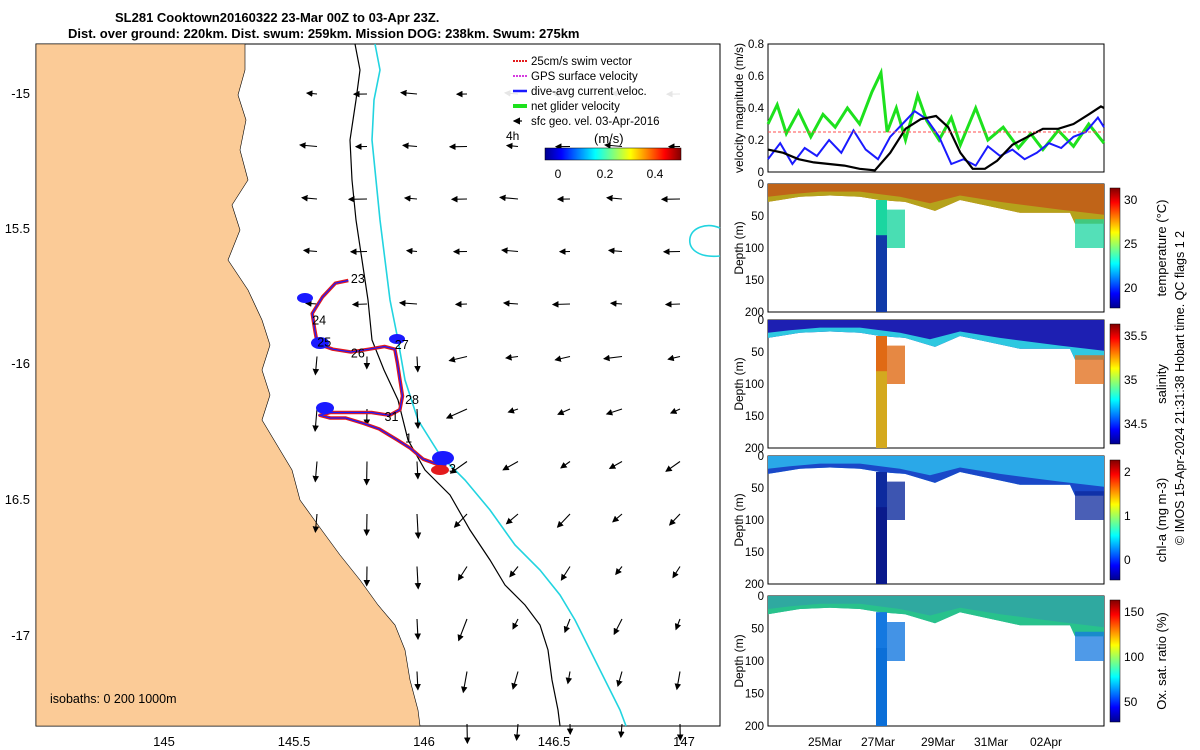  What do you see at coordinates (605, 174) in the screenshot?
I see `colorbar-tick-02: 0.2` at bounding box center [605, 174].